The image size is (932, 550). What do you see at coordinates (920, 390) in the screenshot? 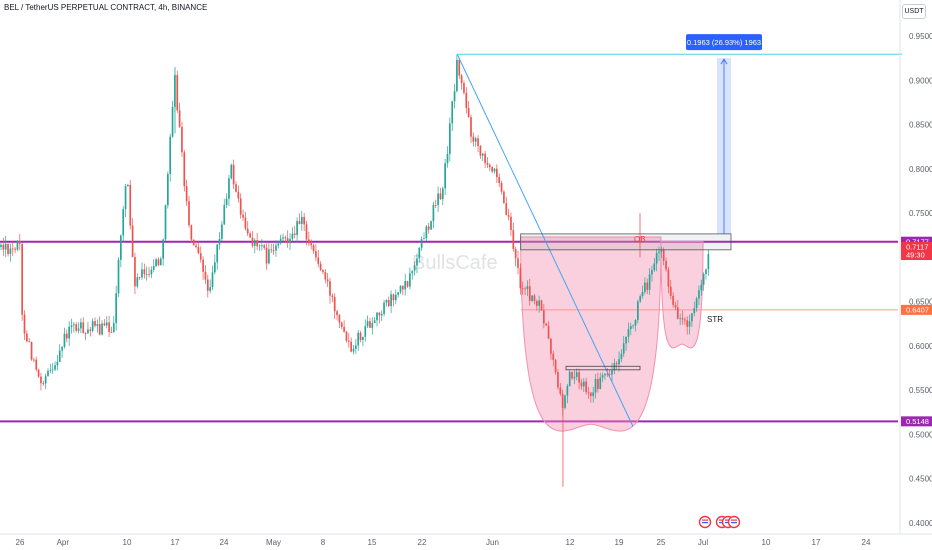
I see `y-tick-0.5500: 0.5500` at bounding box center [920, 390].